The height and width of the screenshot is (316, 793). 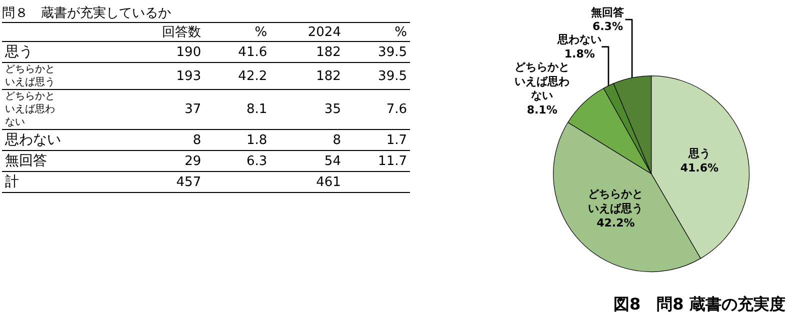 What do you see at coordinates (579, 39) in the screenshot?
I see `slice-label: 思わない` at bounding box center [579, 39].